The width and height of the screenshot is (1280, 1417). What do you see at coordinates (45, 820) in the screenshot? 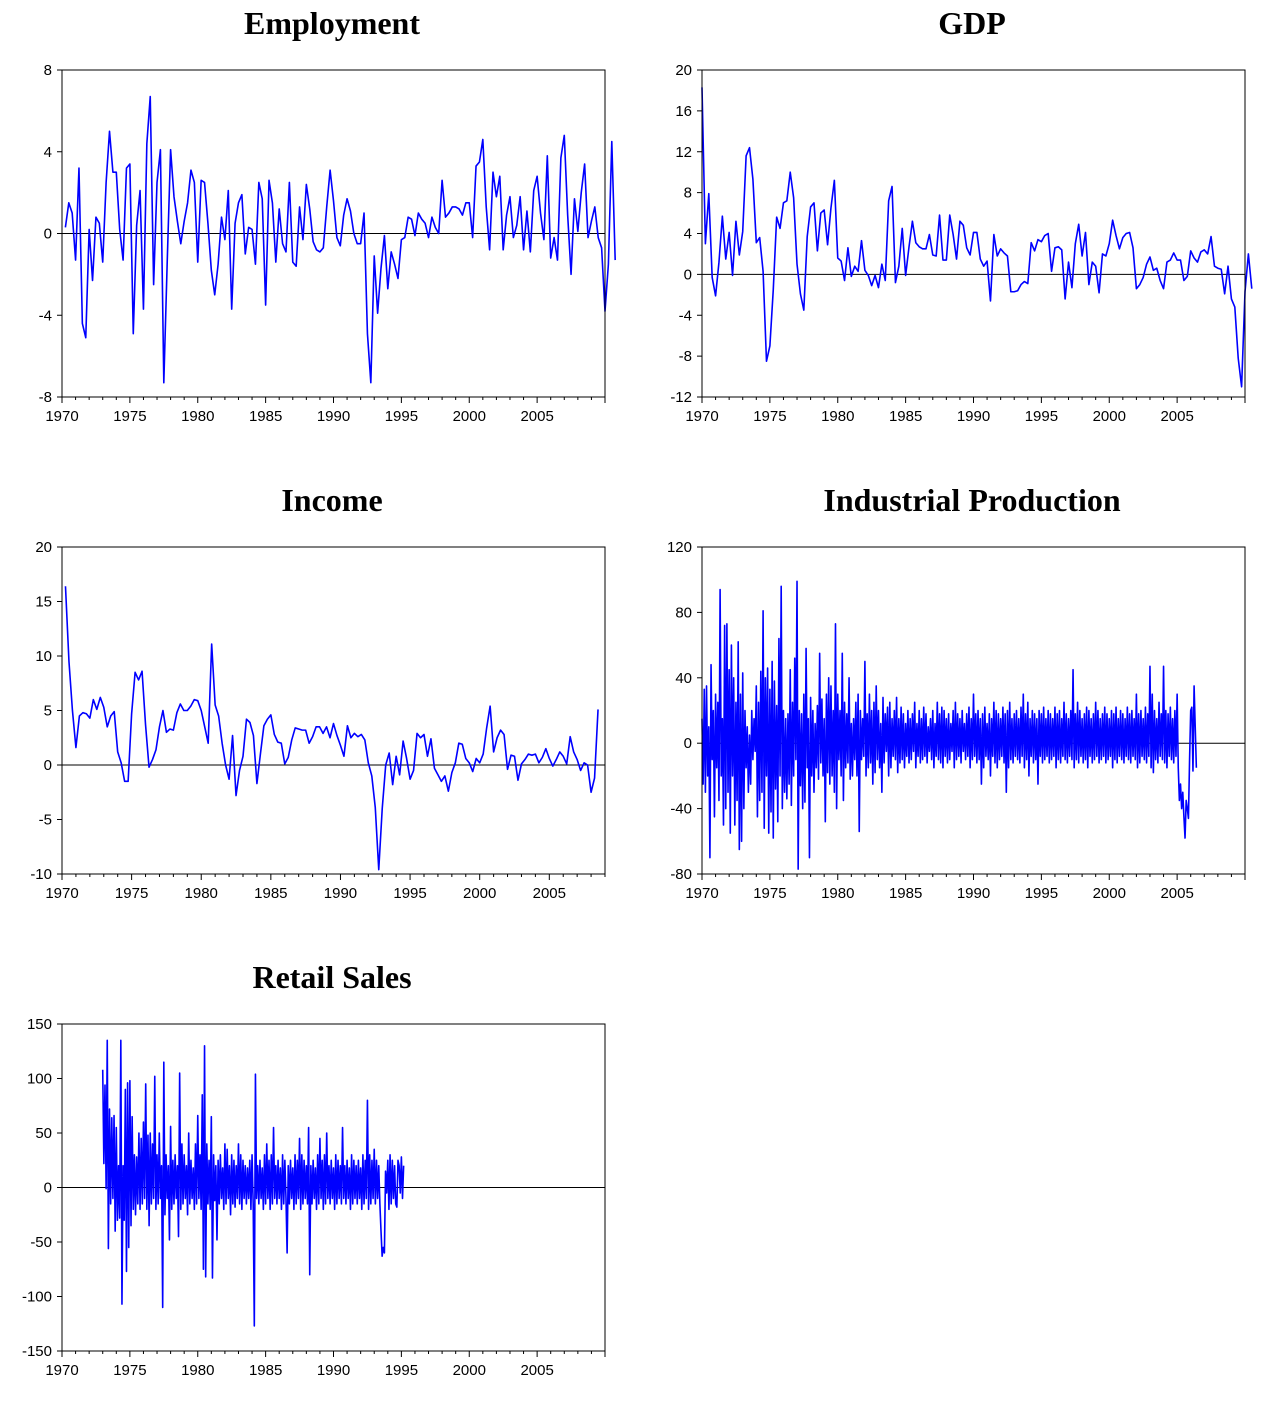
I see `y-tick-label: -5` at bounding box center [45, 820].